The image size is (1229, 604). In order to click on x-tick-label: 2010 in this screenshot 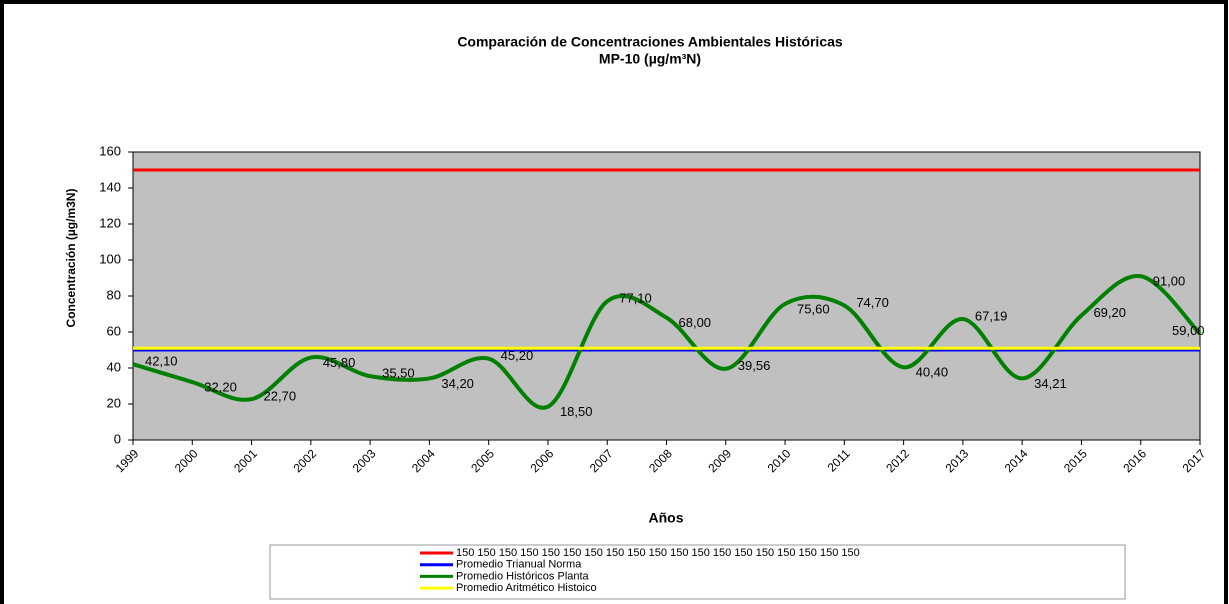, I will do `click(779, 460)`.